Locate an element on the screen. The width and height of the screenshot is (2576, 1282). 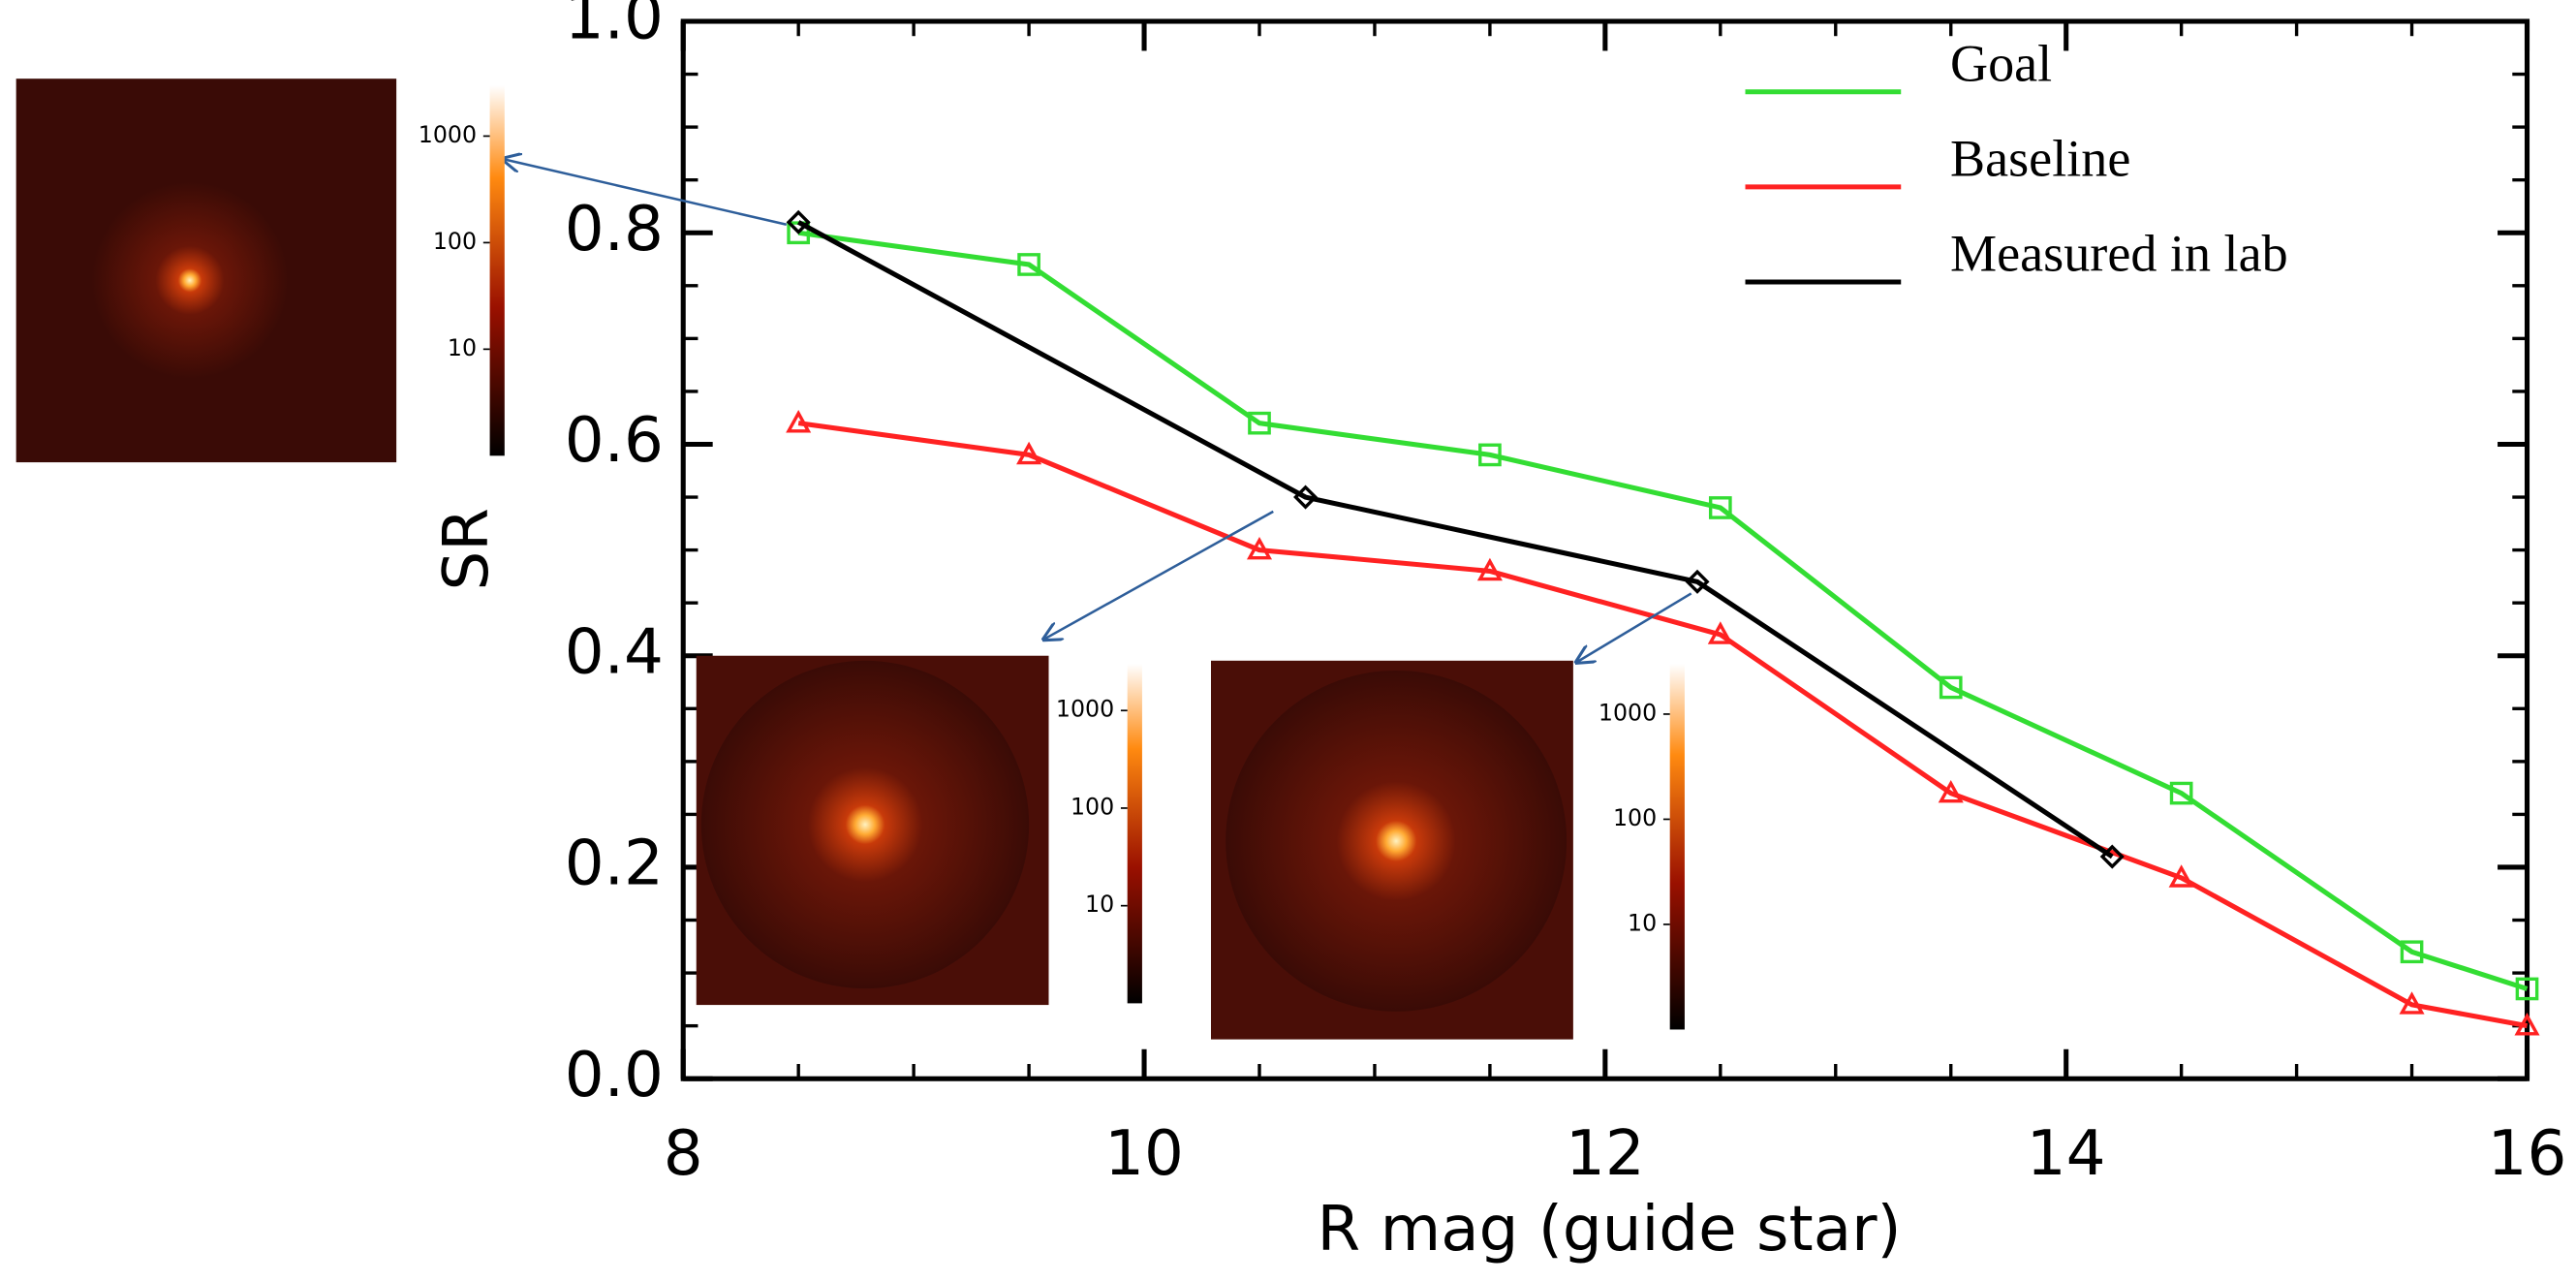
legend-label: Measured in lab is located at coordinates (2119, 254).